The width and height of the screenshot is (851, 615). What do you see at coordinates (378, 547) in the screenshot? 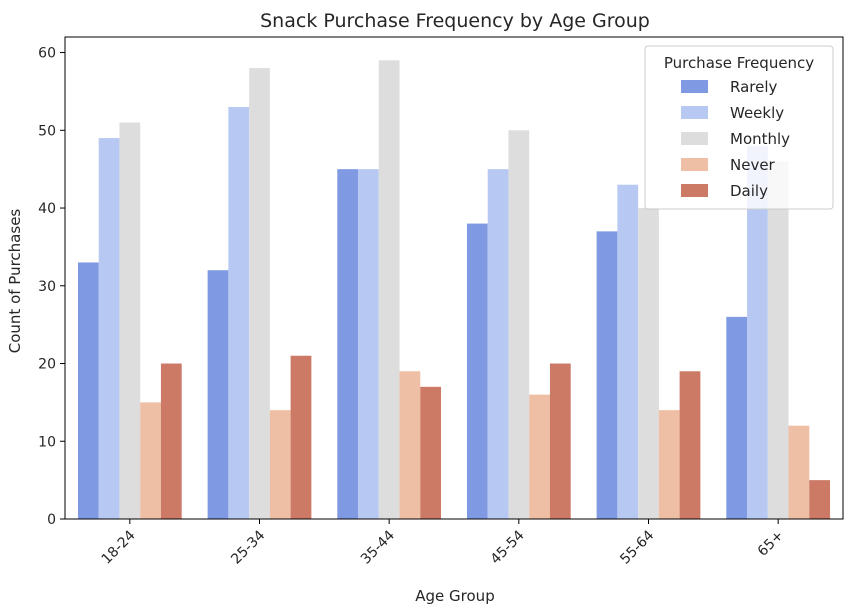
I see `x-tick-label: 35-44` at bounding box center [378, 547].